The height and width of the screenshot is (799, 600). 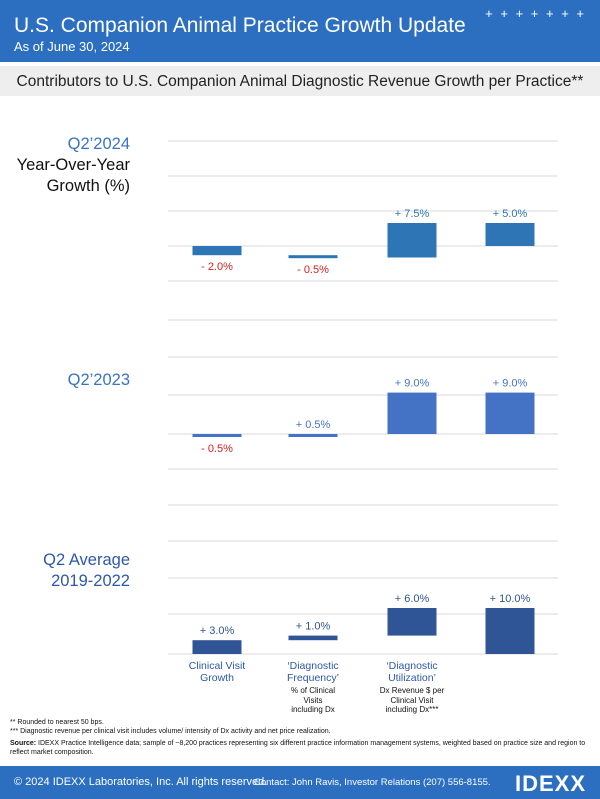 I want to click on category-label-line2: Utilization’, so click(x=412, y=678).